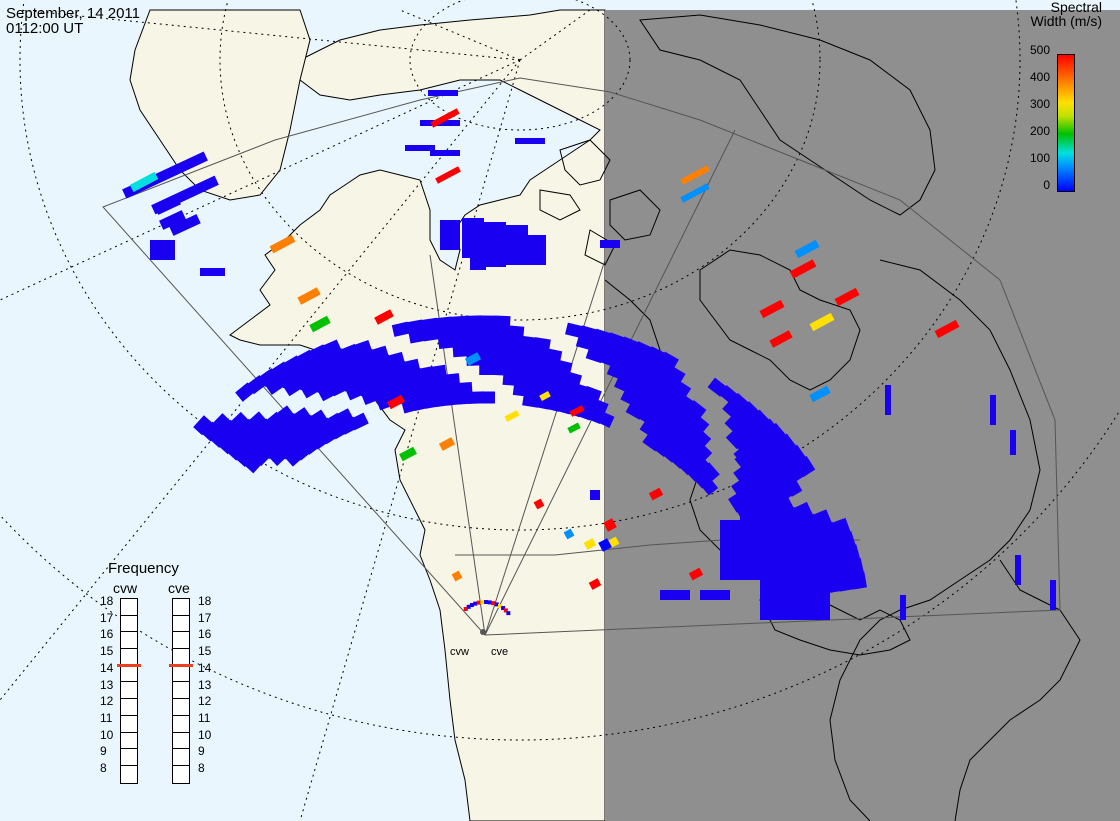 The image size is (1120, 821). Describe the element at coordinates (935, 540) in the screenshot. I see `labrador-outline` at that location.